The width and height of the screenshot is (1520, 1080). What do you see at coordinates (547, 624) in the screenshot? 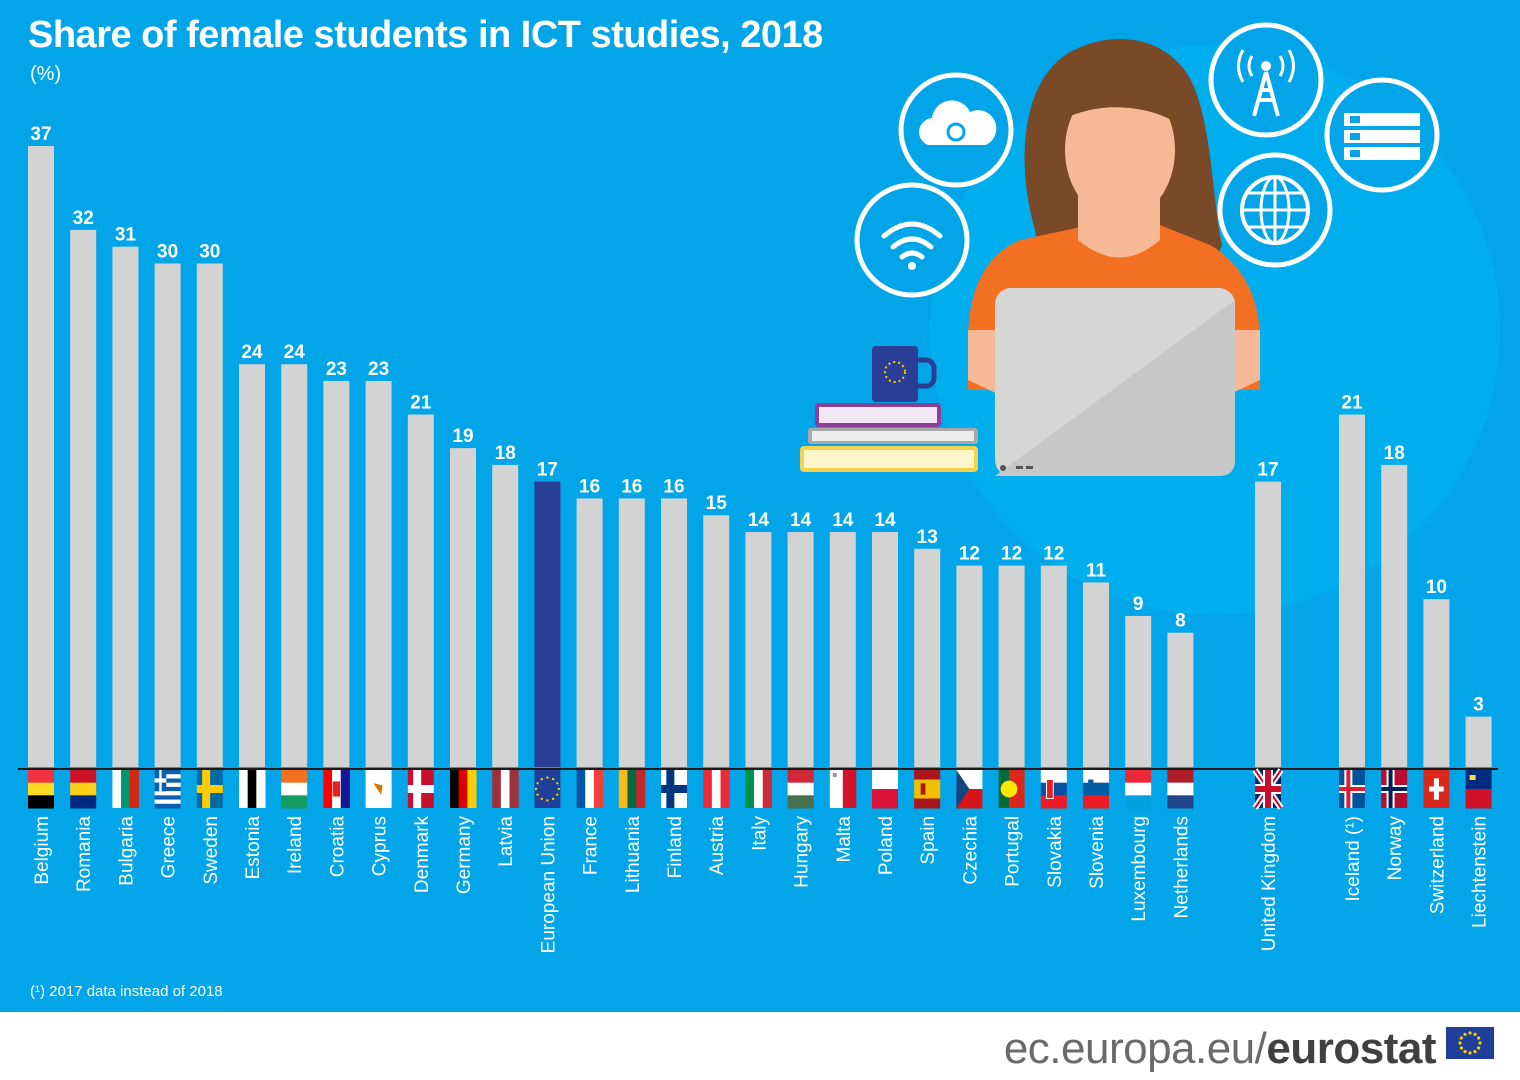
I see `bar-european-union` at bounding box center [547, 624].